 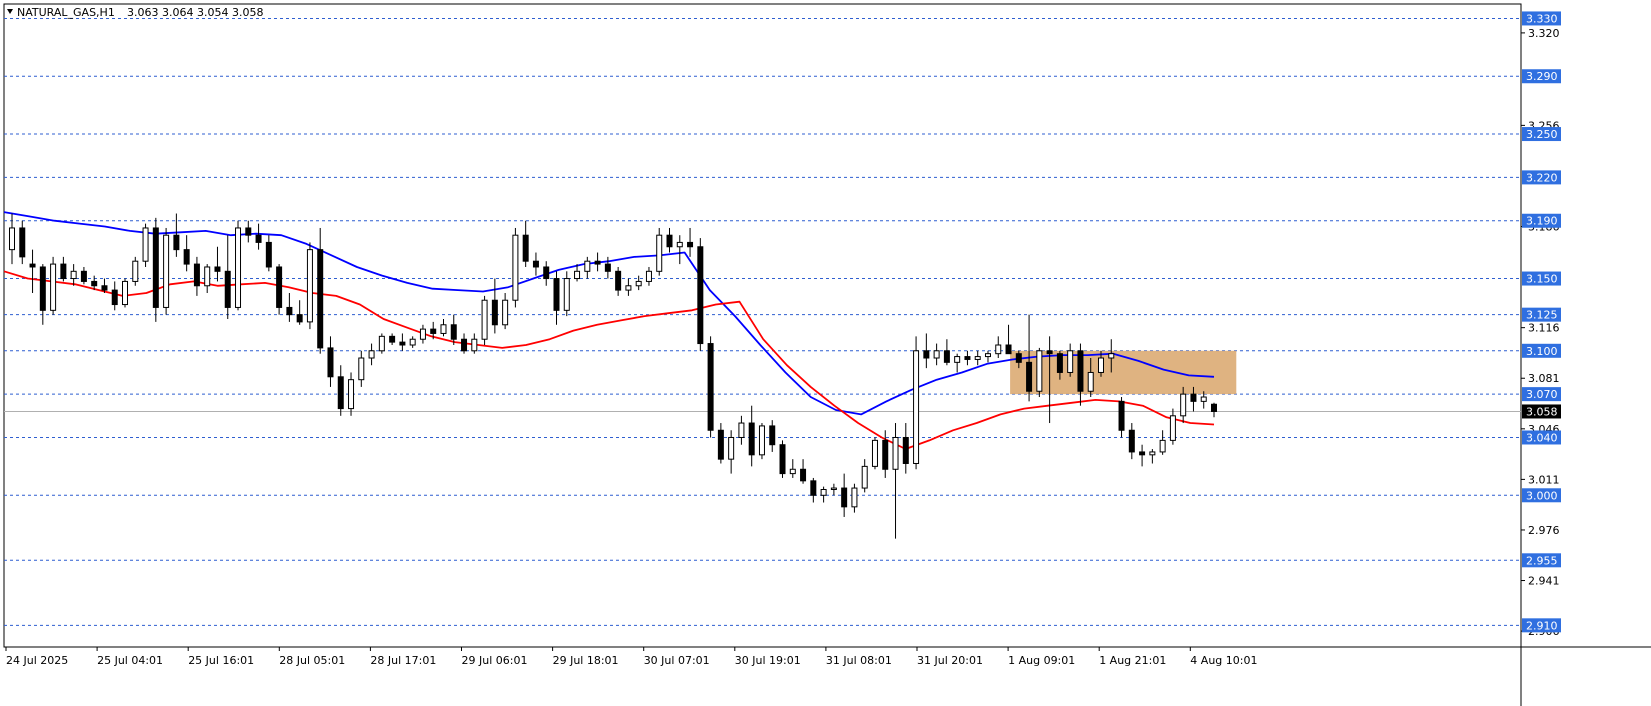 I want to click on level-tag-label: 3.100, so click(x=1542, y=351).